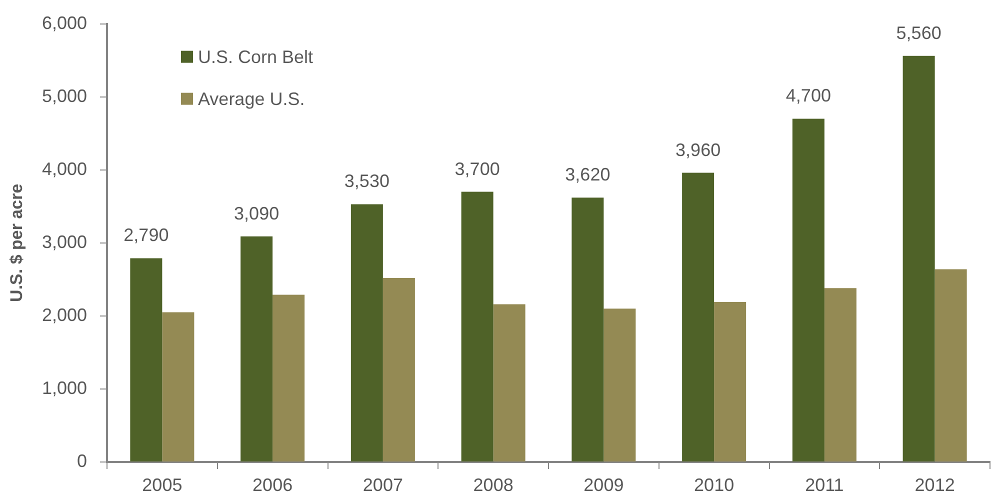  Describe the element at coordinates (367, 181) in the screenshot. I see `data-label: 3,530` at that location.